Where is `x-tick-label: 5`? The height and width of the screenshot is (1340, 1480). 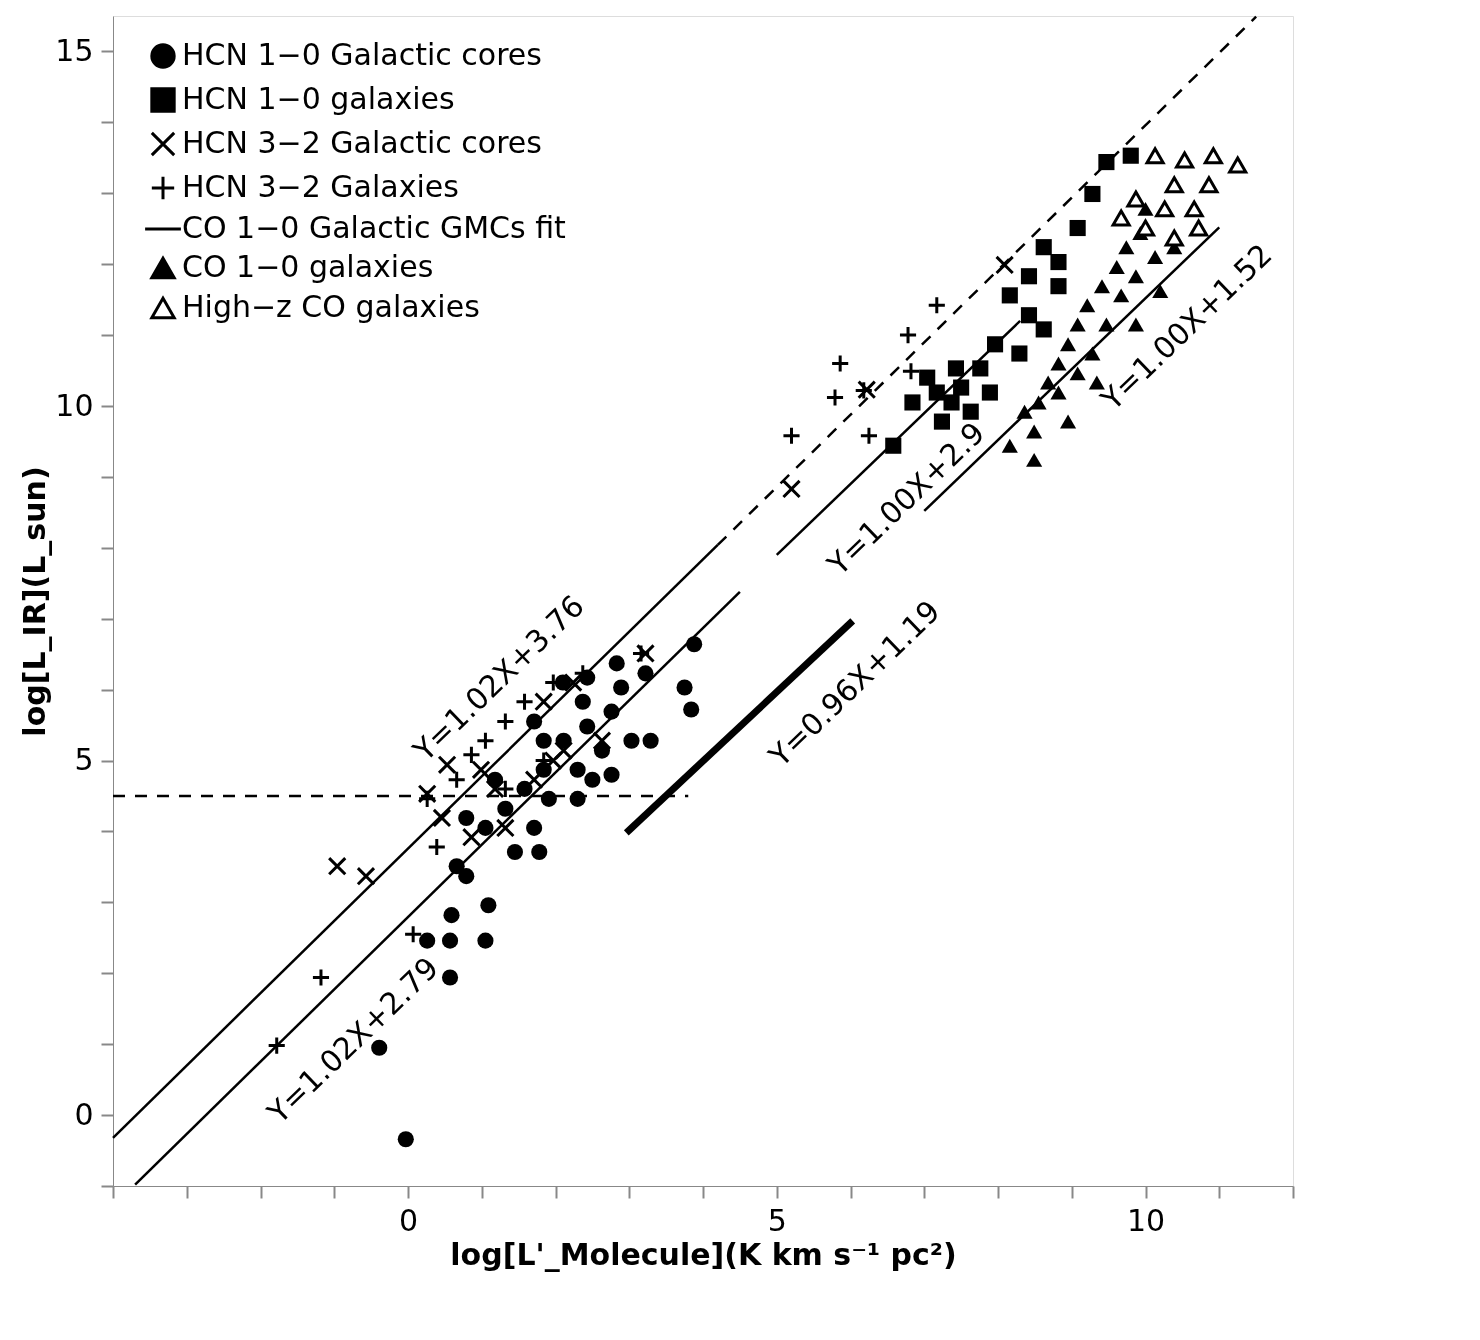 x-tick-label: 5 is located at coordinates (777, 1220).